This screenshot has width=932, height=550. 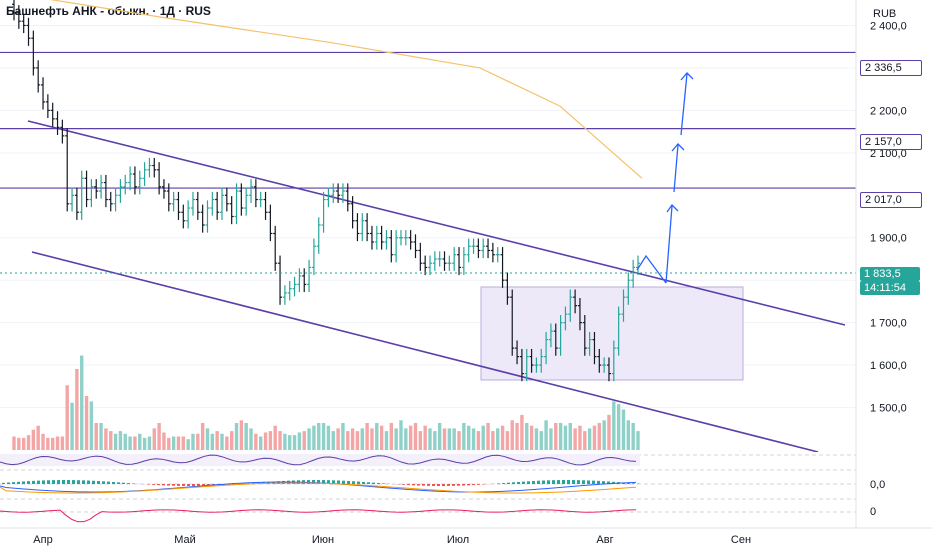 I want to click on volume-bars, so click(x=326, y=402).